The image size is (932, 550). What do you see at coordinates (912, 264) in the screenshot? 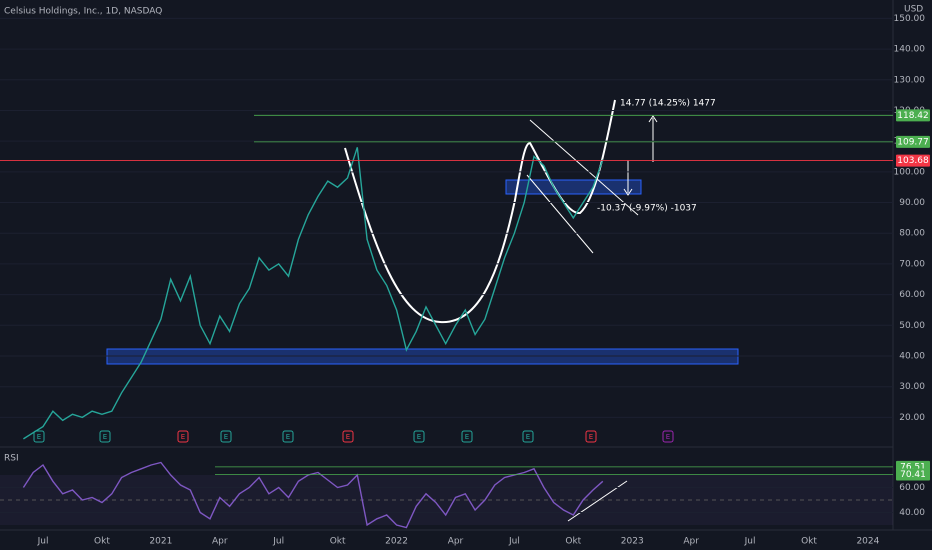
I see `y-tick-label: 70.00` at bounding box center [912, 264].